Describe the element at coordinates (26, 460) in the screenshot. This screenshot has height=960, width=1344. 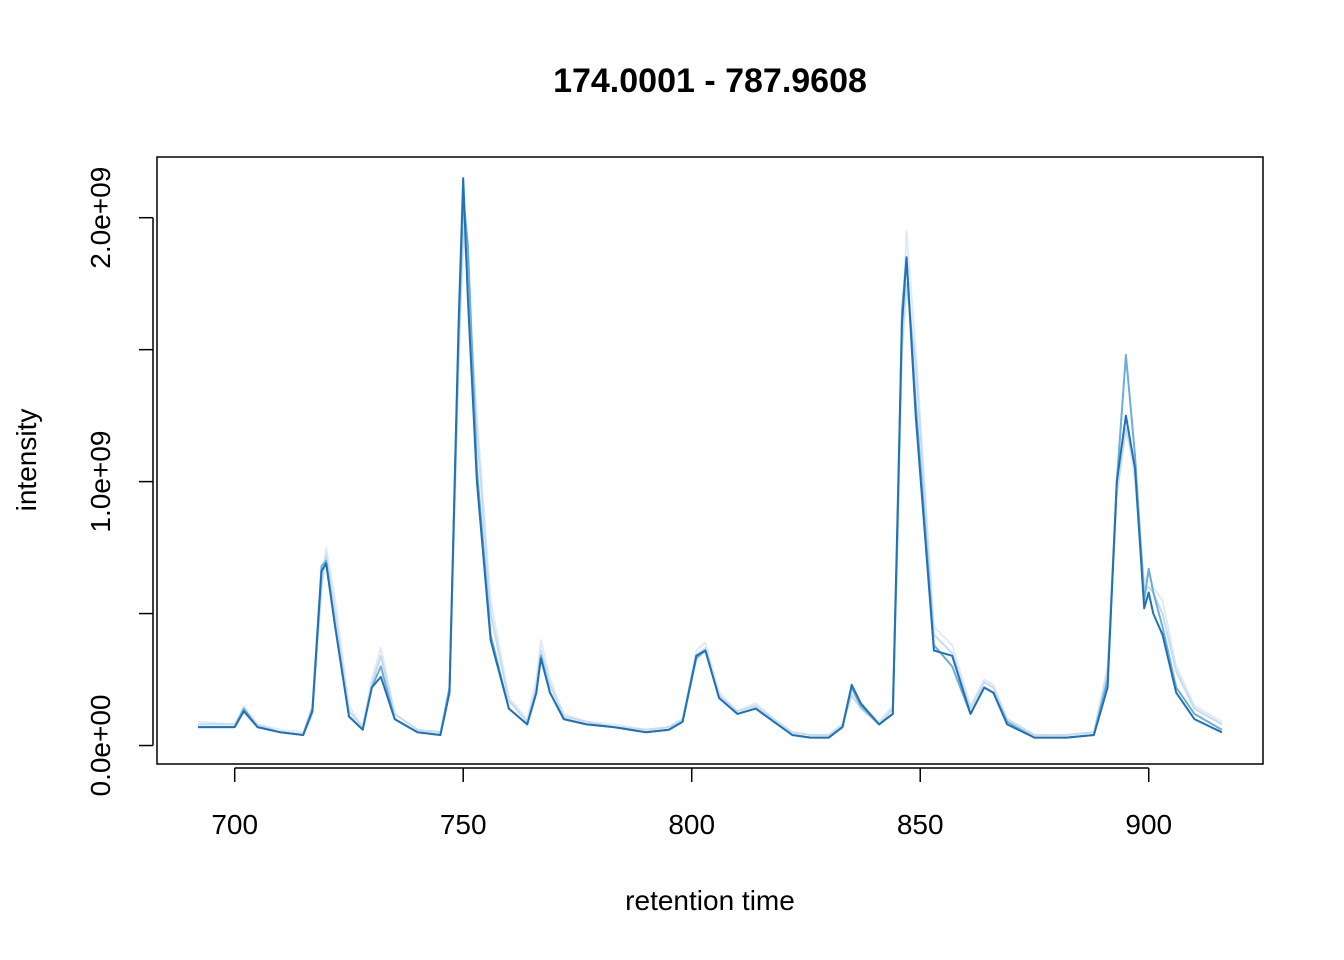
I see `y-axis-label: intensity` at that location.